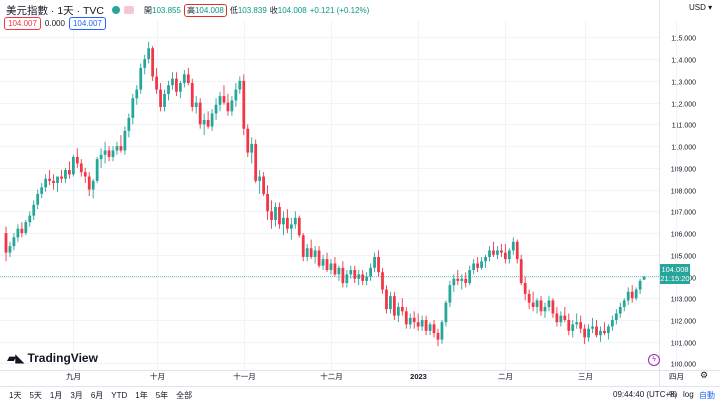 Image resolution: width=720 pixels, height=405 pixels. I want to click on high-readout: 高104.008, so click(205, 10).